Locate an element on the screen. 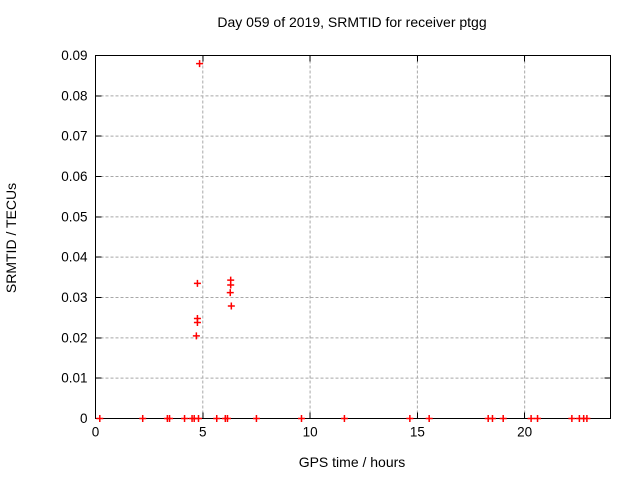 This screenshot has width=640, height=480. y-tick-label: 0.01 is located at coordinates (74, 378).